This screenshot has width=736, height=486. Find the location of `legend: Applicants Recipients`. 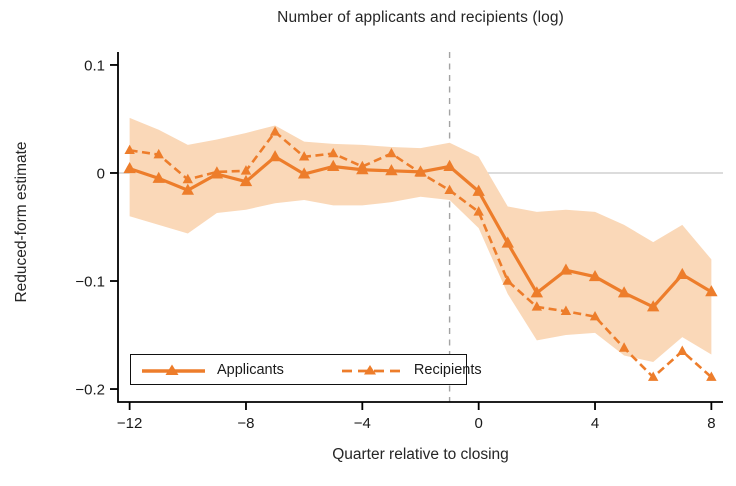

legend: Applicants Recipients is located at coordinates (306, 369).